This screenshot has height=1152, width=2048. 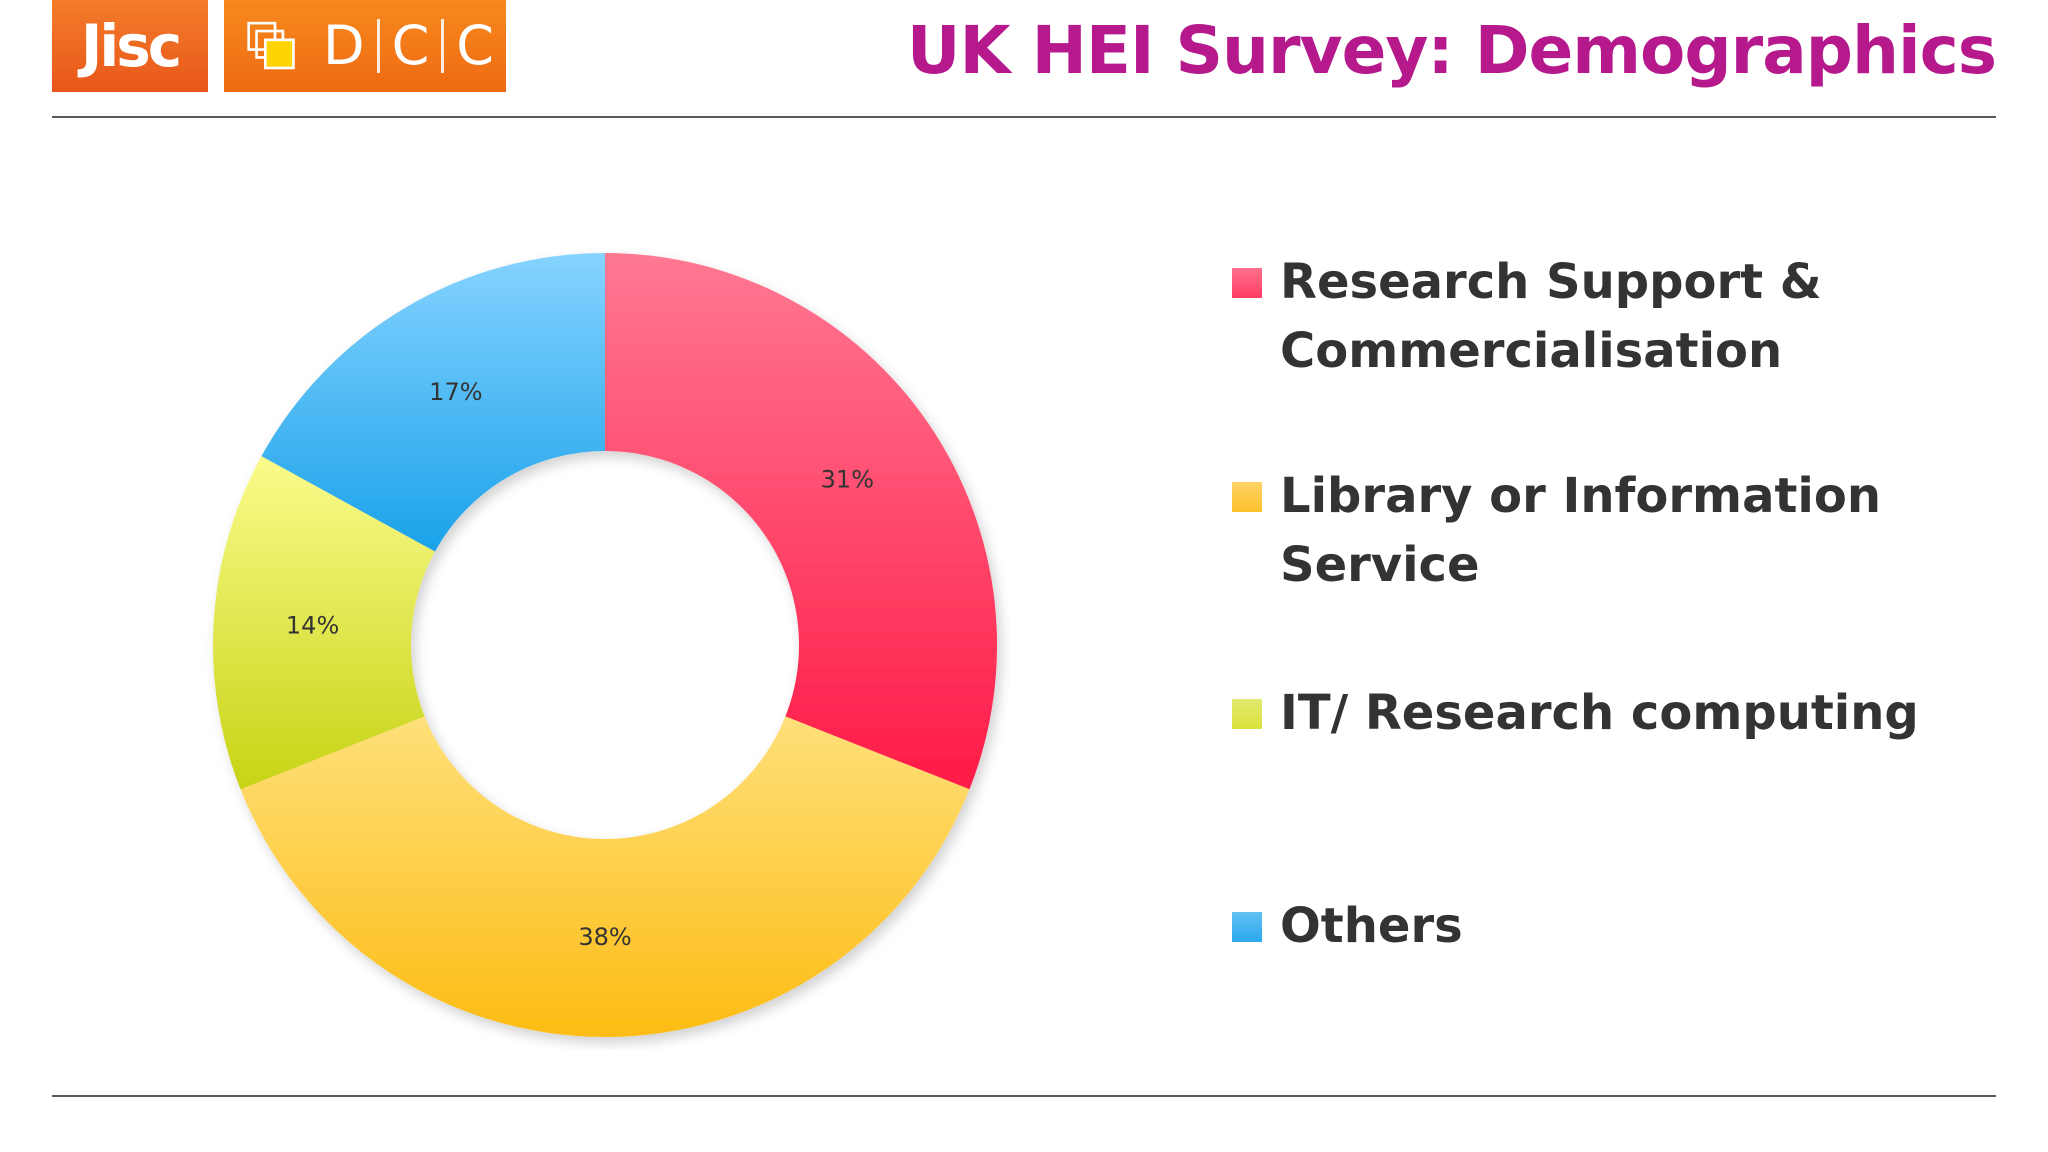 What do you see at coordinates (409, 46) in the screenshot?
I see `dcc-letter-c1: C` at bounding box center [409, 46].